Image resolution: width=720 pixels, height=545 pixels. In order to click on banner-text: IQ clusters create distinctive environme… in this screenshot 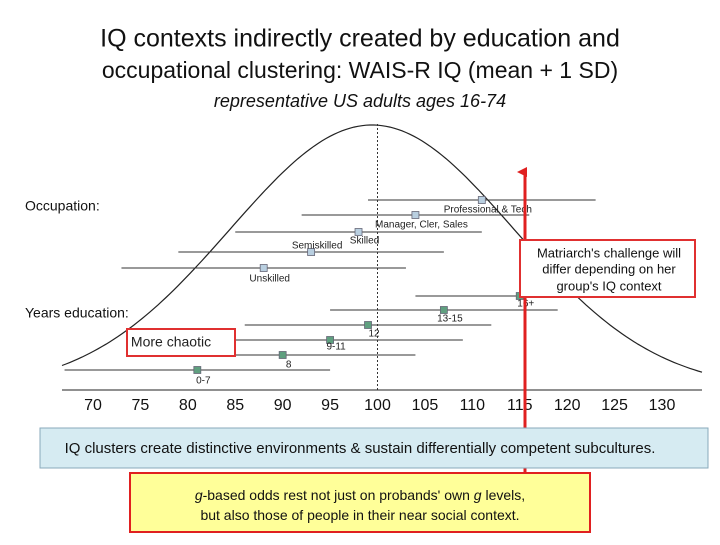, I will do `click(360, 448)`.